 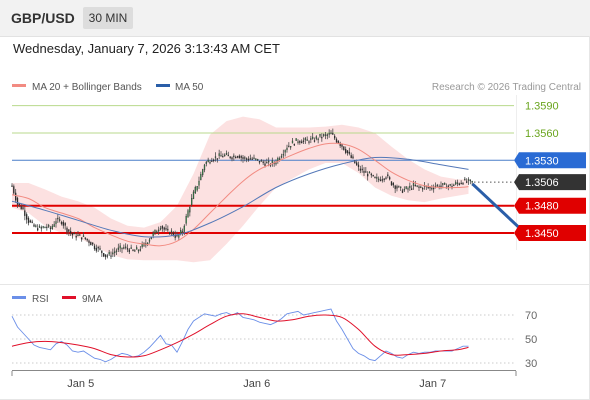 What do you see at coordinates (542, 107) in the screenshot?
I see `level-label-resistance: 1.3590` at bounding box center [542, 107].